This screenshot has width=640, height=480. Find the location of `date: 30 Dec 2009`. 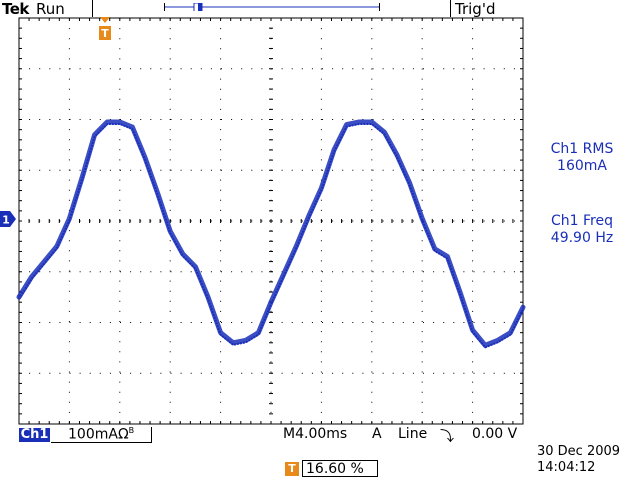

date: 30 Dec 2009 is located at coordinates (579, 451).